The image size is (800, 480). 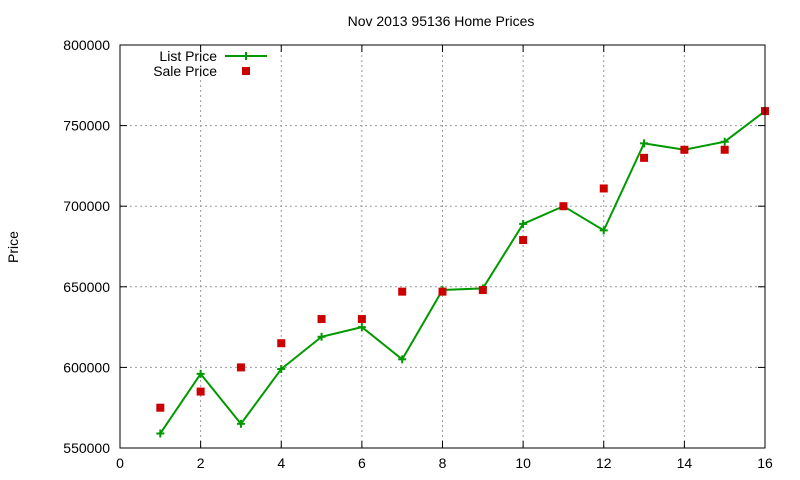 What do you see at coordinates (120, 463) in the screenshot?
I see `x-tick-label: 0` at bounding box center [120, 463].